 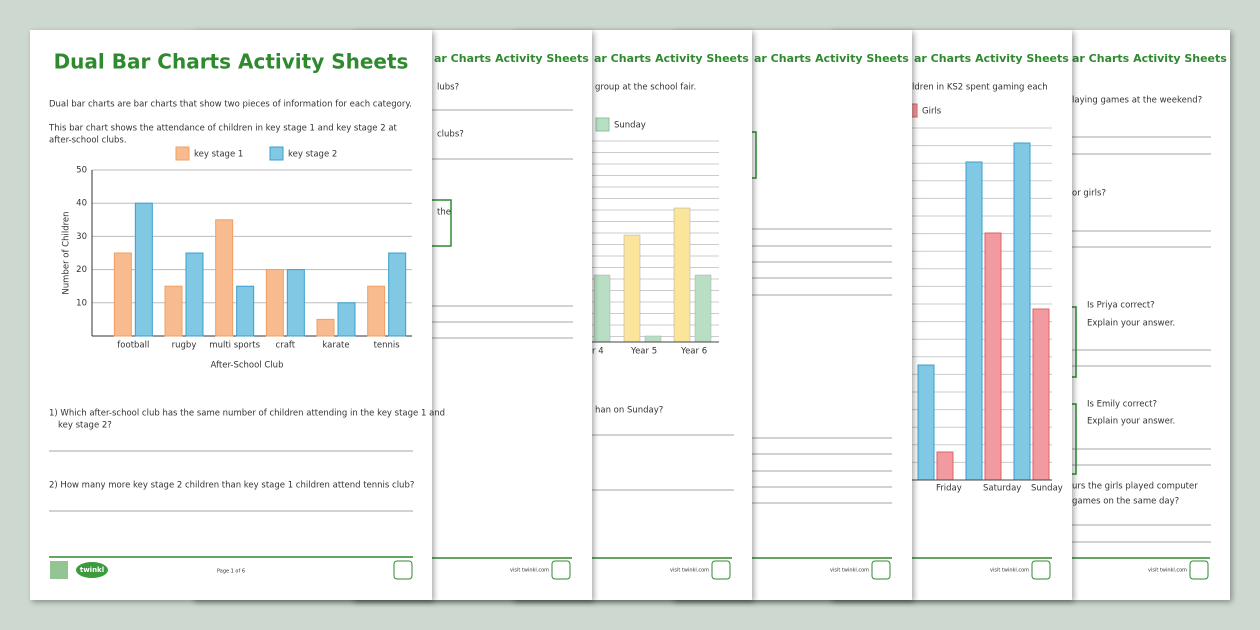 What do you see at coordinates (81, 303) in the screenshot?
I see `y-tick-label: 10` at bounding box center [81, 303].